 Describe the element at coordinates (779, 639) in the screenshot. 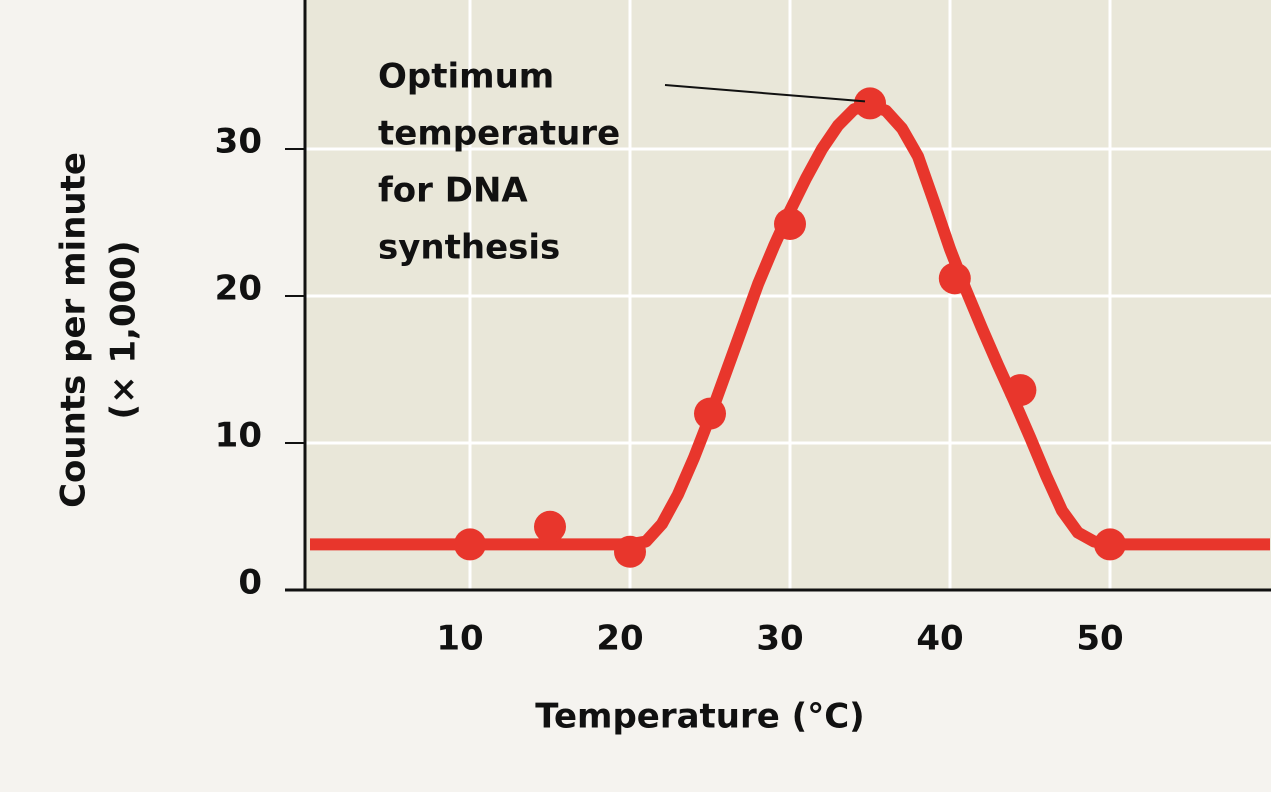

I see `x-tick-label: 30` at that location.